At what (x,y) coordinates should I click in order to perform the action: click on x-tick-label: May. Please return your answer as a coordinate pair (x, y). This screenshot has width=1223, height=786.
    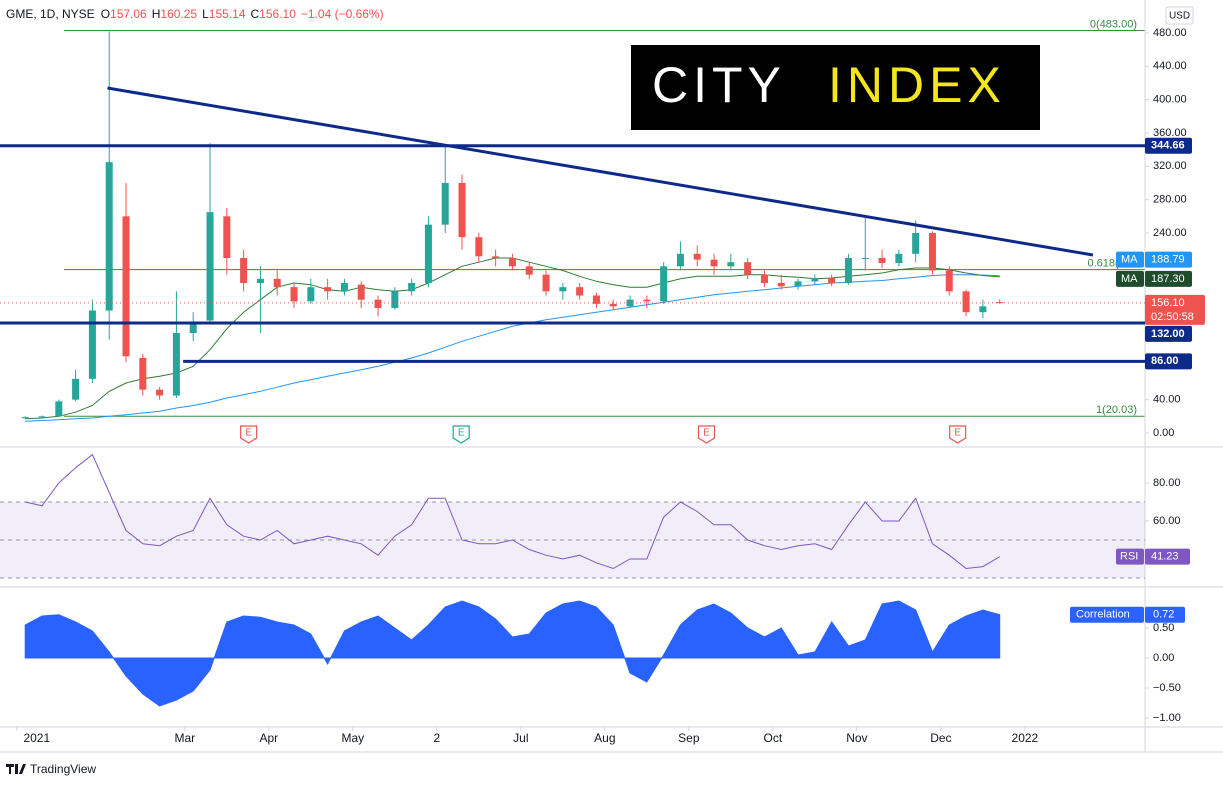
    Looking at the image, I should click on (352, 738).